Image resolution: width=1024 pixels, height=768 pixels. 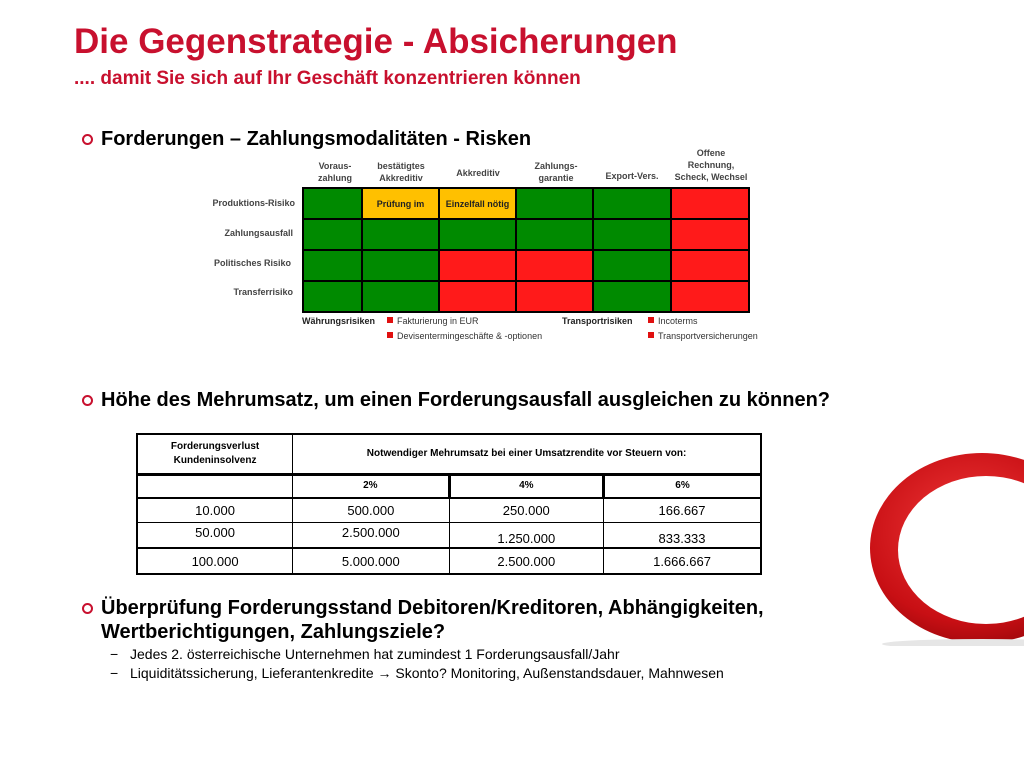 What do you see at coordinates (258, 233) in the screenshot?
I see `matrix-row-header: Zahlungsausfall` at bounding box center [258, 233].